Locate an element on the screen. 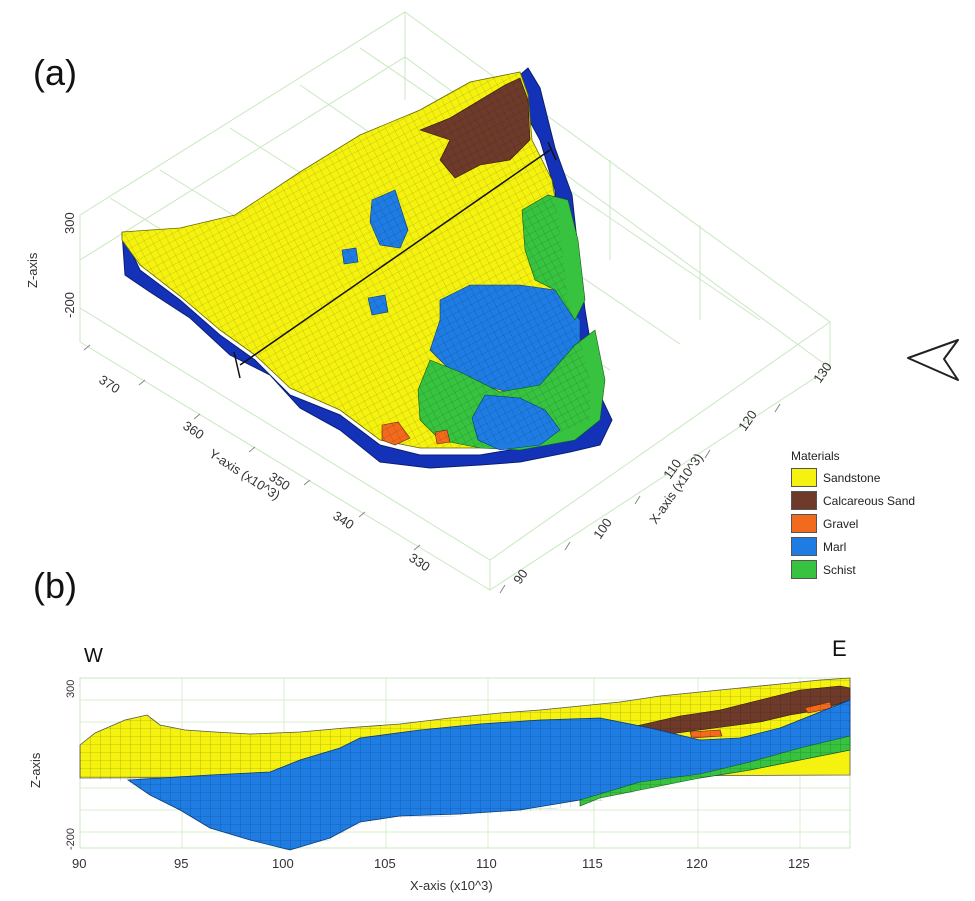  x-tick: 95 is located at coordinates (181, 863).